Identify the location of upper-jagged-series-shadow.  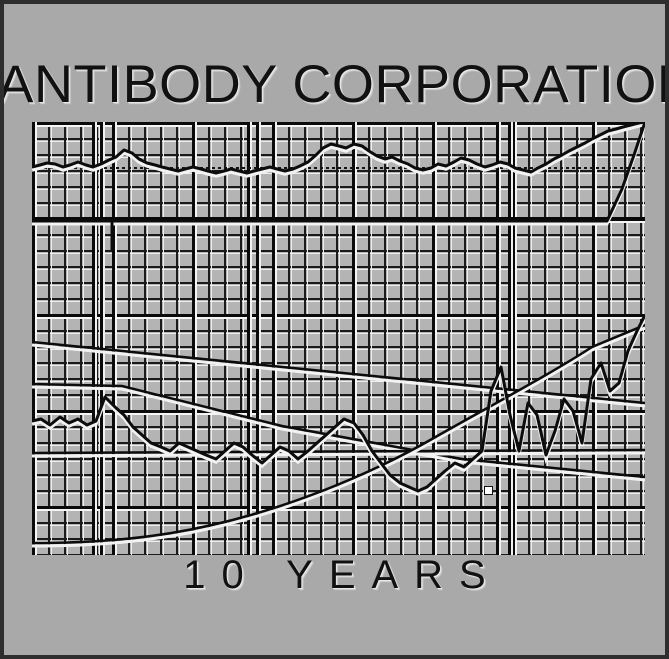
(338, 150).